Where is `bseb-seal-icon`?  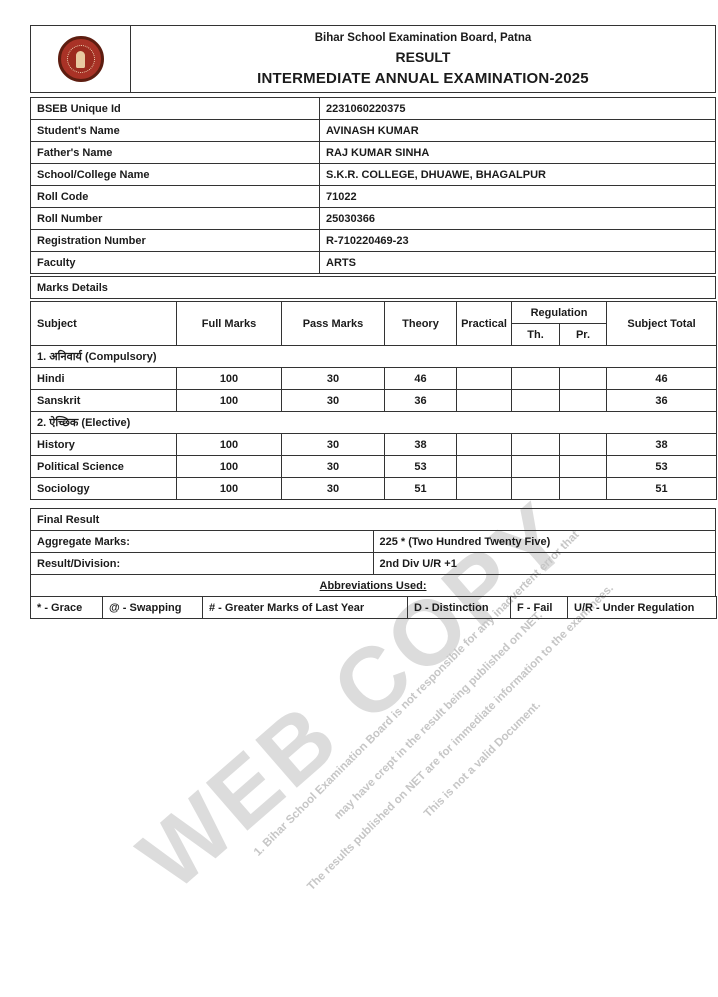
bseb-seal-icon is located at coordinates (80, 59).